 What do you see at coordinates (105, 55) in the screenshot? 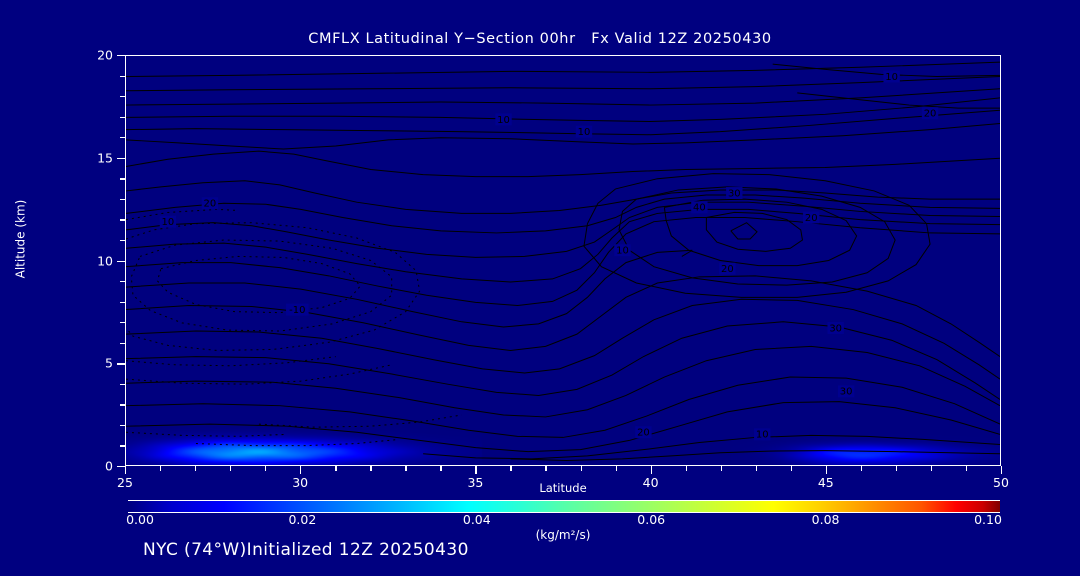
I see `y-axis-tick-label: 20` at bounding box center [105, 55].